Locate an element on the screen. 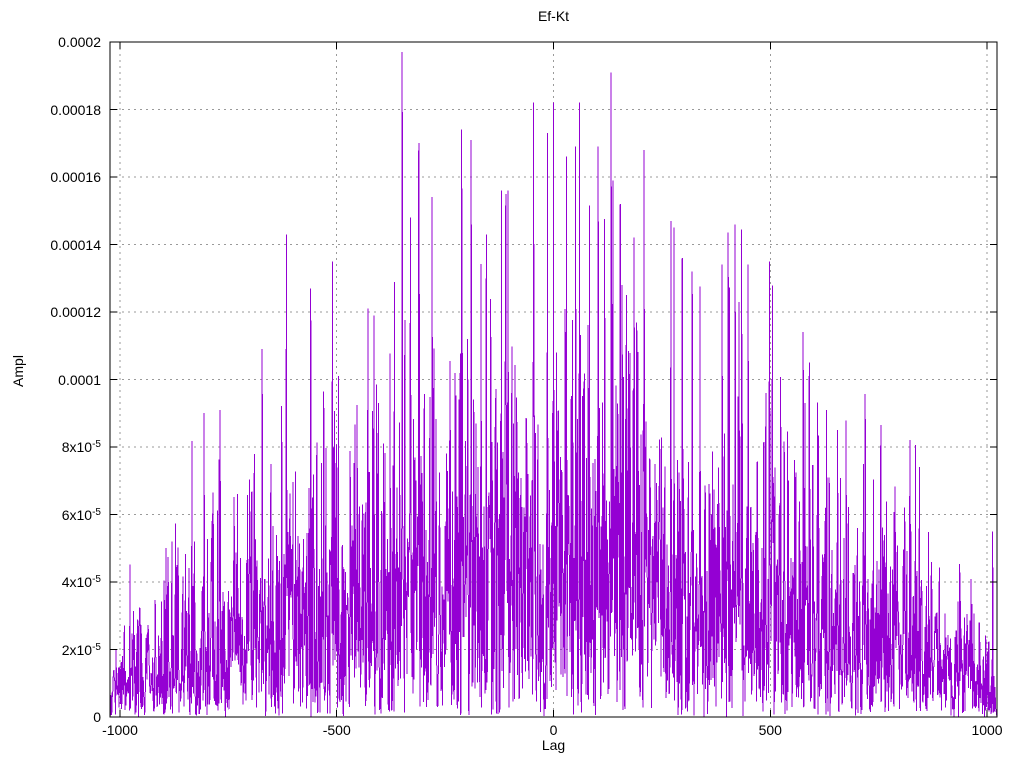 The image size is (1024, 768). y-tick-label: 0.00016 is located at coordinates (75, 177).